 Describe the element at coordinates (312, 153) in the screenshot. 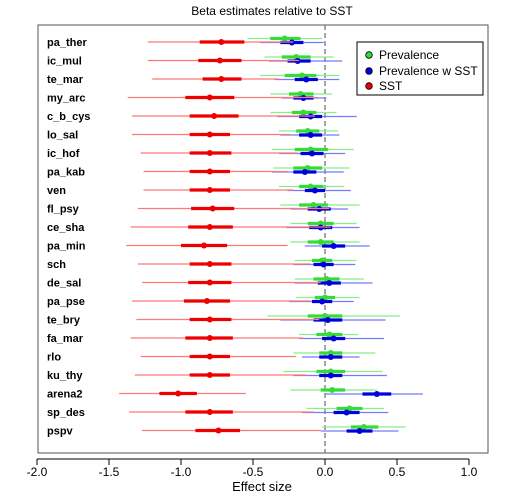

I see `point-prevalence-w-sst-ic-hof` at that location.